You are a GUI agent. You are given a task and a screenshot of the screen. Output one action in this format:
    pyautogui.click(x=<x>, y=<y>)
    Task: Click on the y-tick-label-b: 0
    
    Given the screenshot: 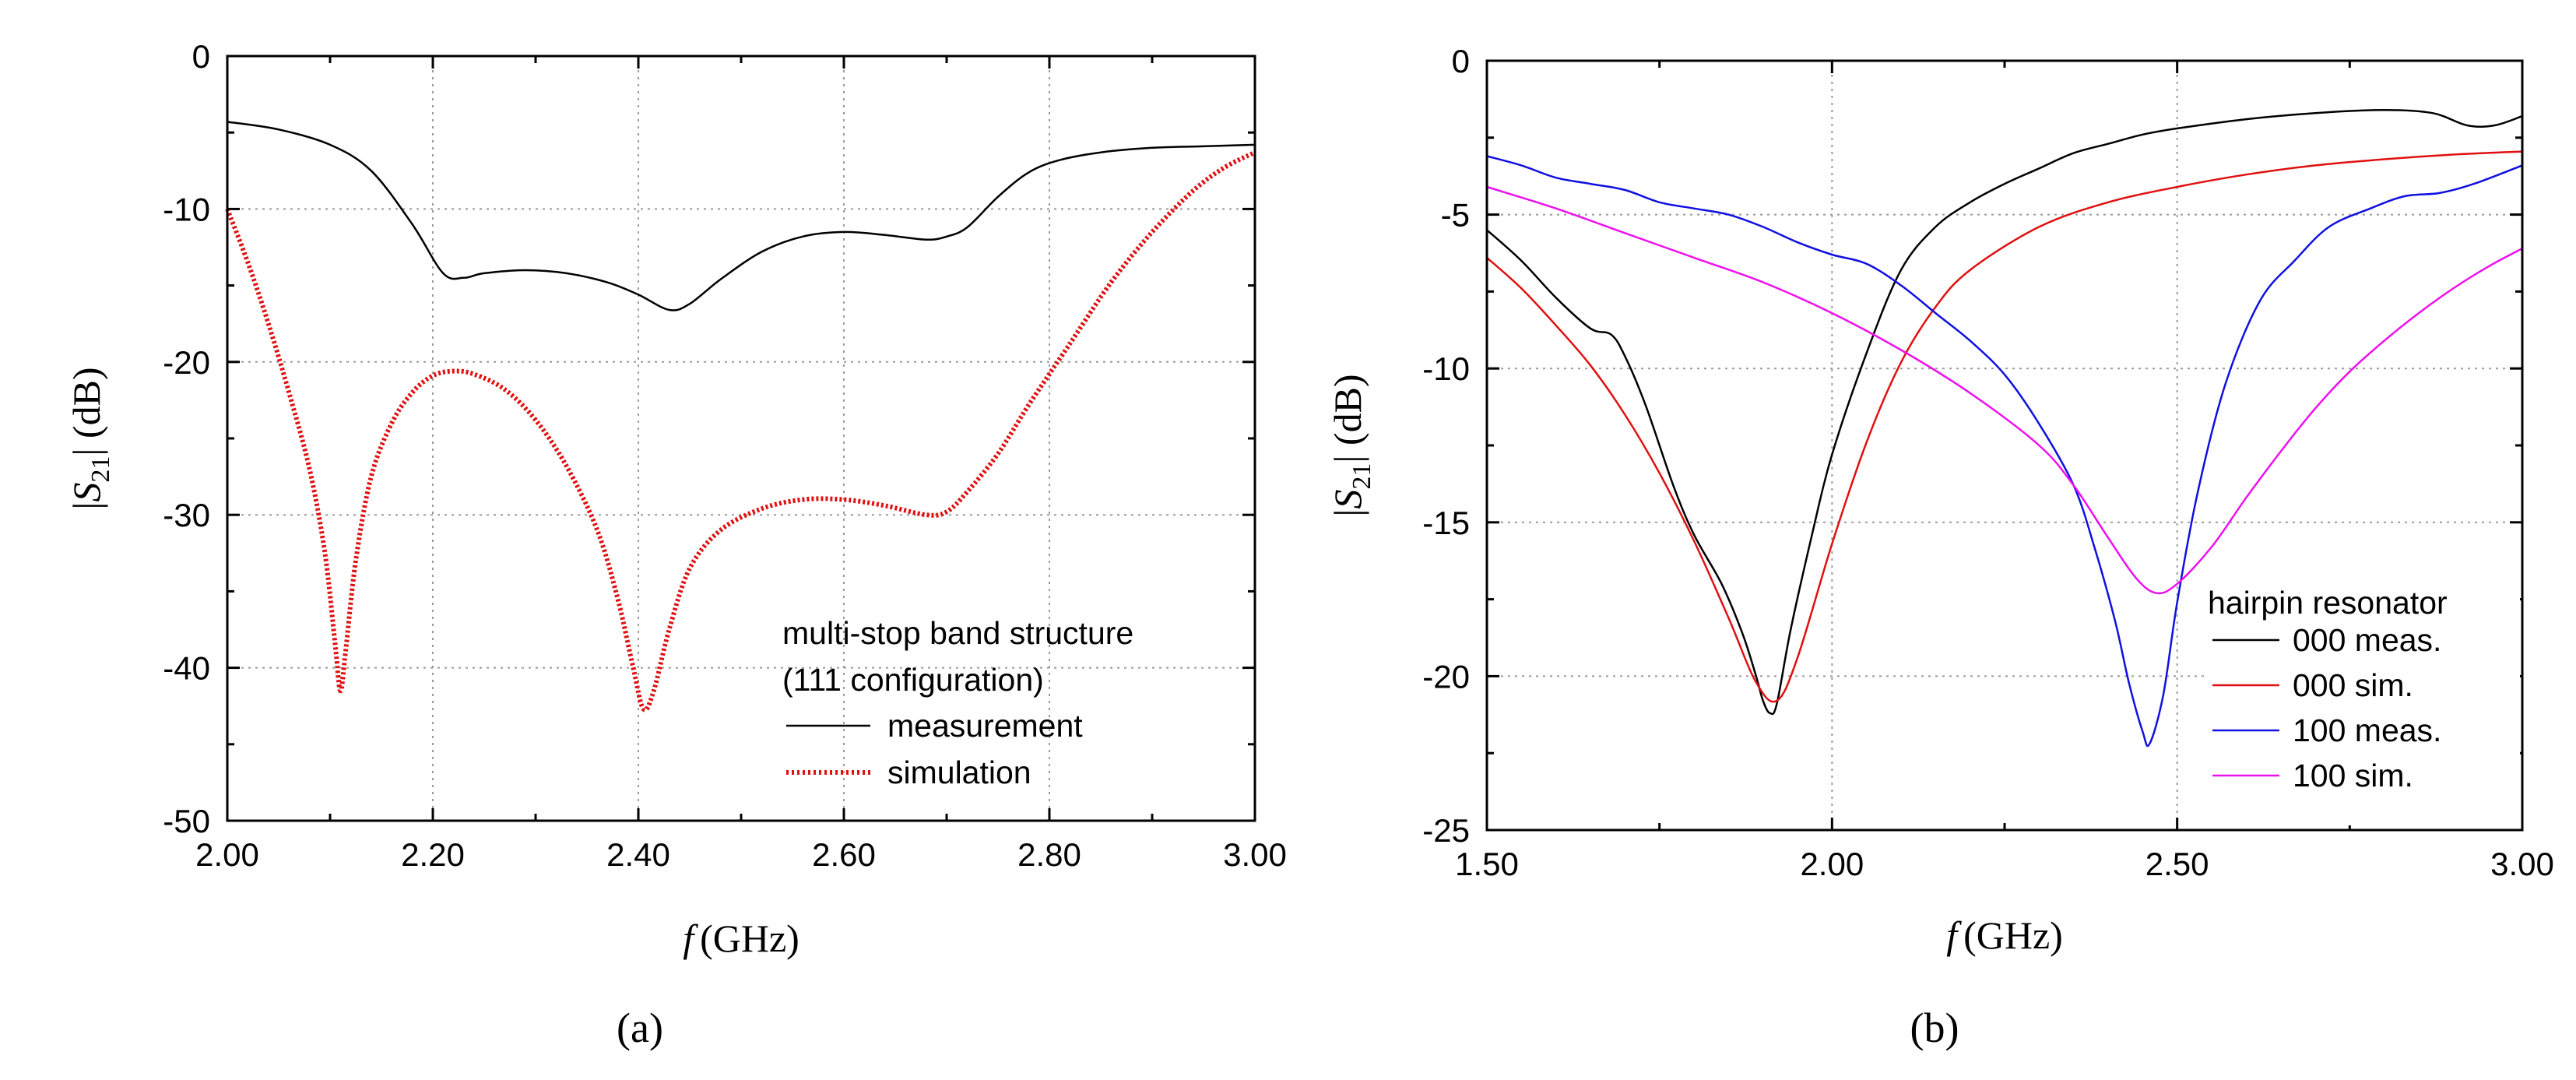 What is the action you would take?
    pyautogui.click(x=1461, y=61)
    